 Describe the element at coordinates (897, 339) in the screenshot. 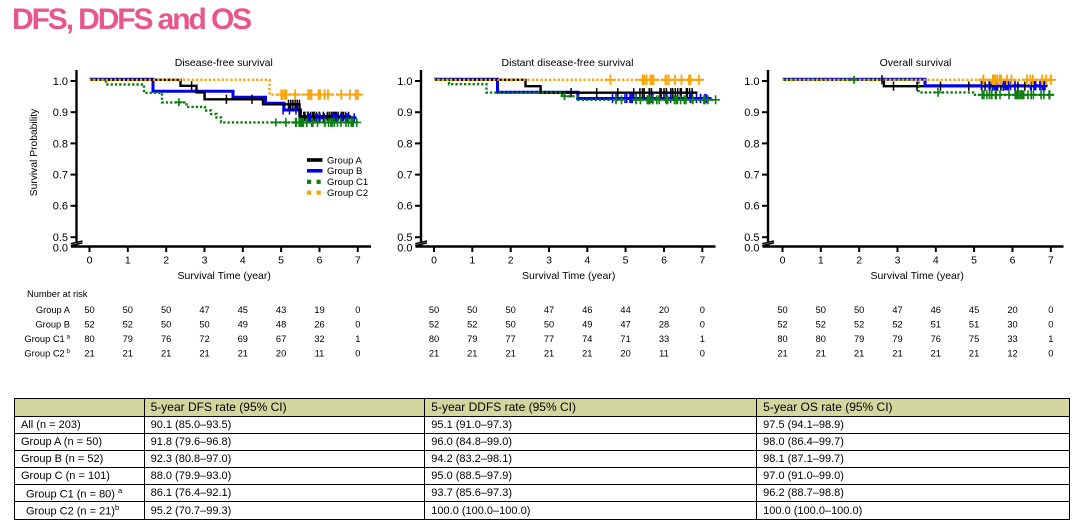

I see `svg-text: 79` at that location.